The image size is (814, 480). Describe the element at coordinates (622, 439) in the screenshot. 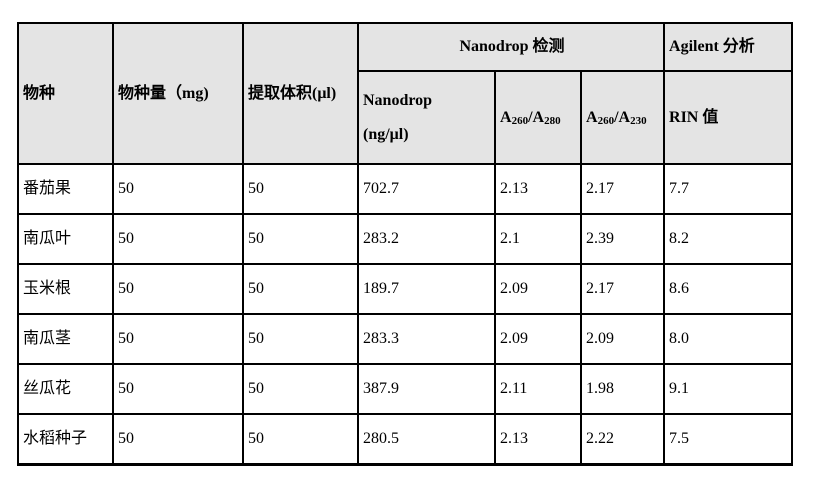

I see `a260-a230-cell: 2.22` at that location.